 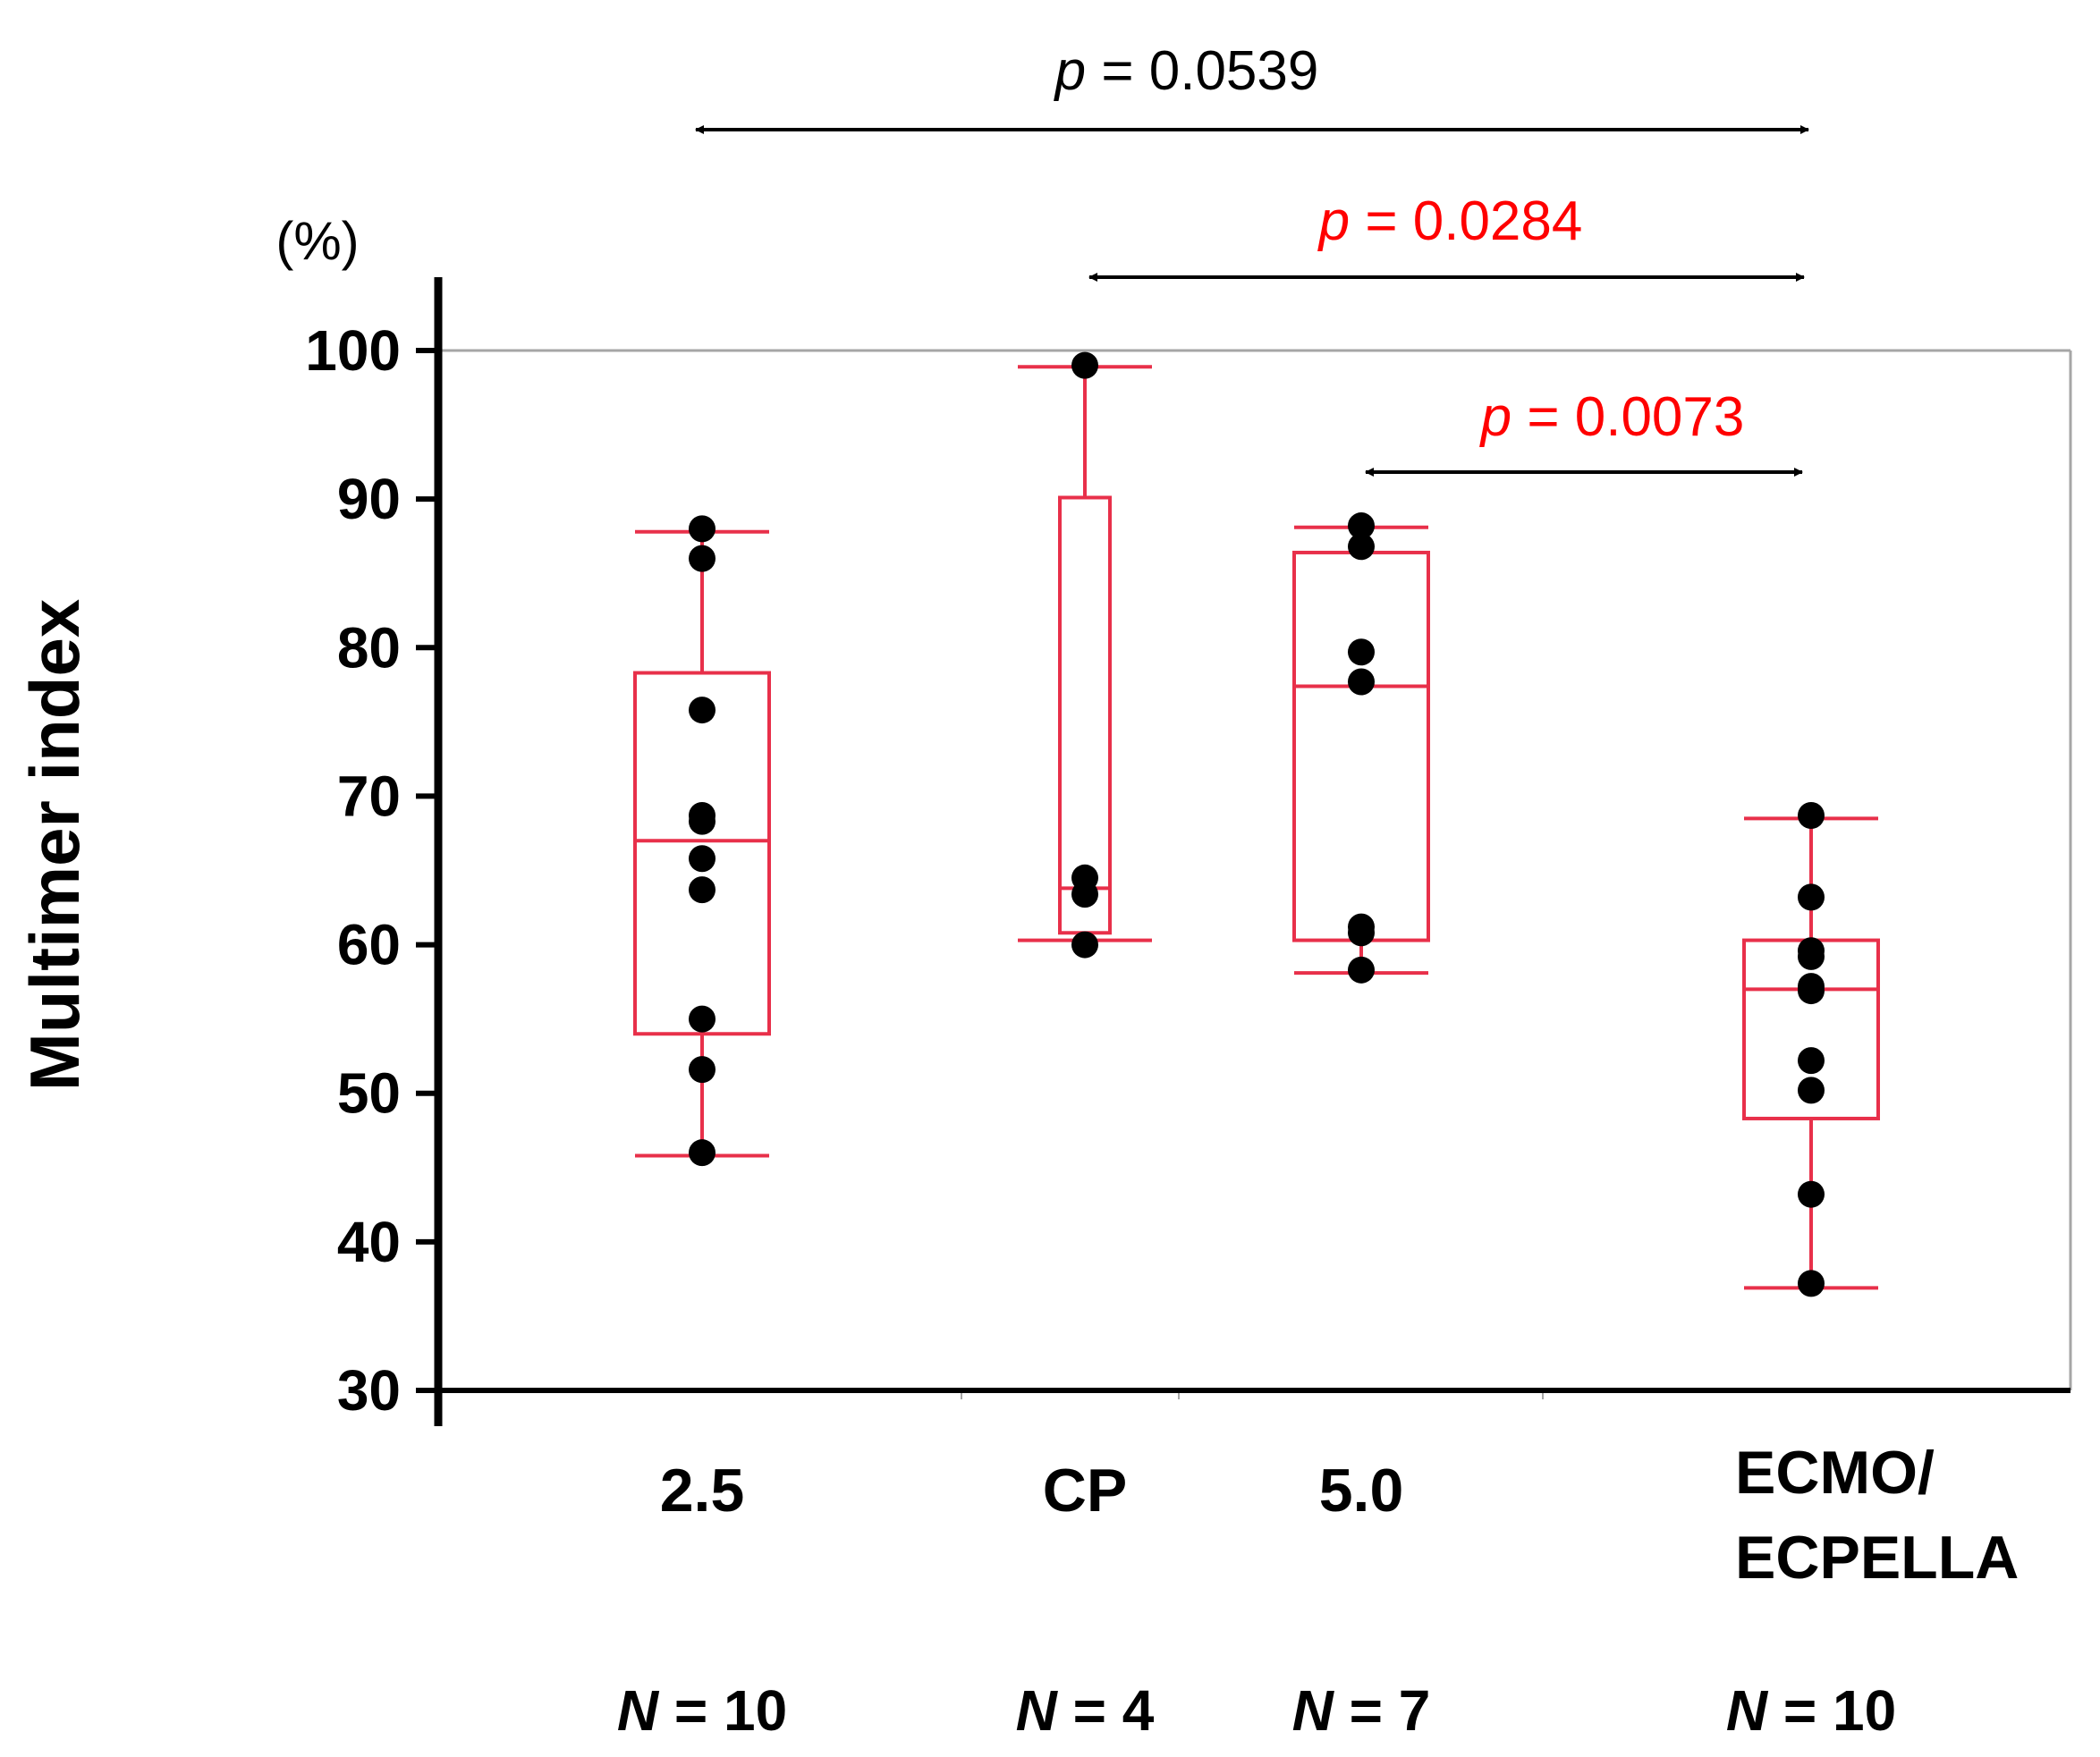 I want to click on y-tick-label: 40, so click(x=369, y=1242).